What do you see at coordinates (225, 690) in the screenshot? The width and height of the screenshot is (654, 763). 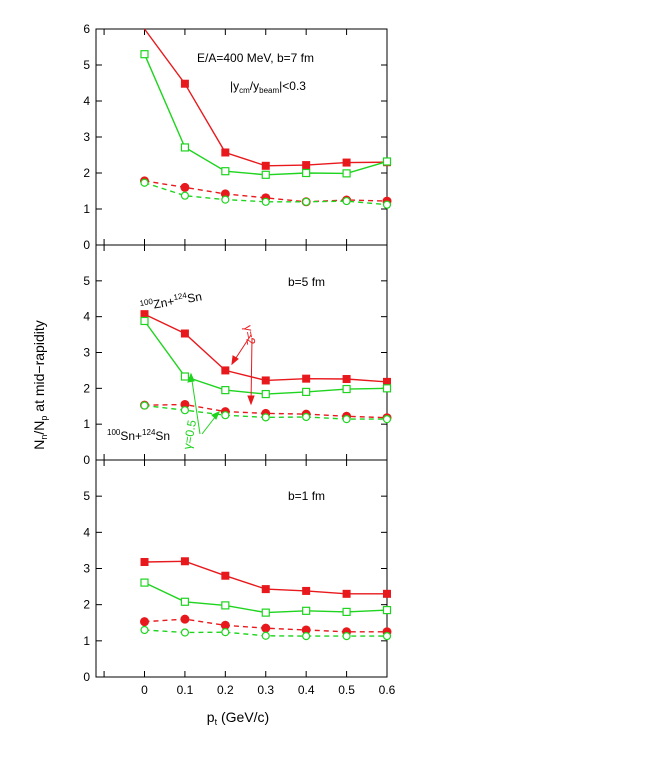 I see `x-tick-label: 0.2` at bounding box center [225, 690].